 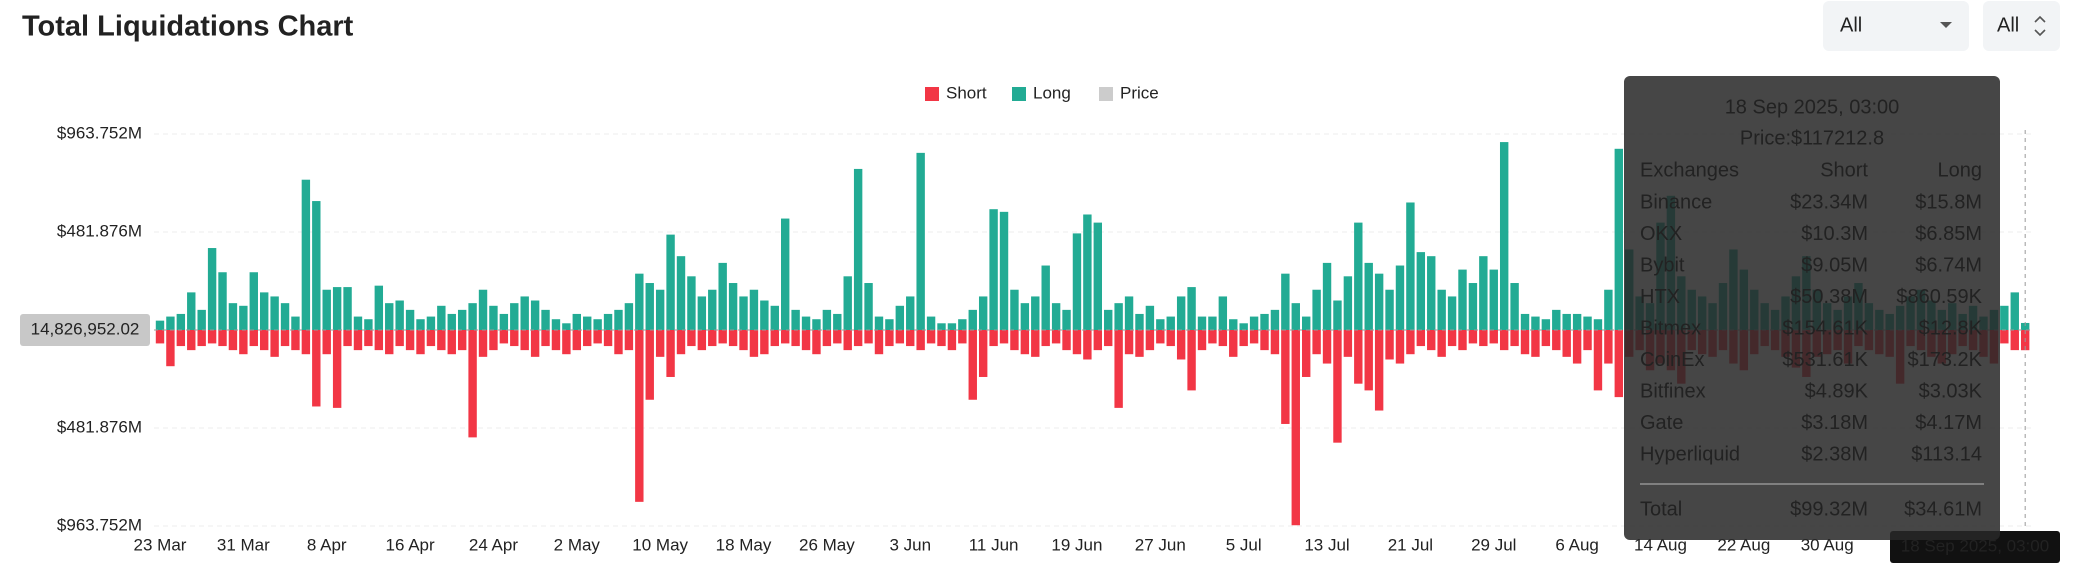 I want to click on tooltip-total: $34.61M, so click(x=1943, y=509).